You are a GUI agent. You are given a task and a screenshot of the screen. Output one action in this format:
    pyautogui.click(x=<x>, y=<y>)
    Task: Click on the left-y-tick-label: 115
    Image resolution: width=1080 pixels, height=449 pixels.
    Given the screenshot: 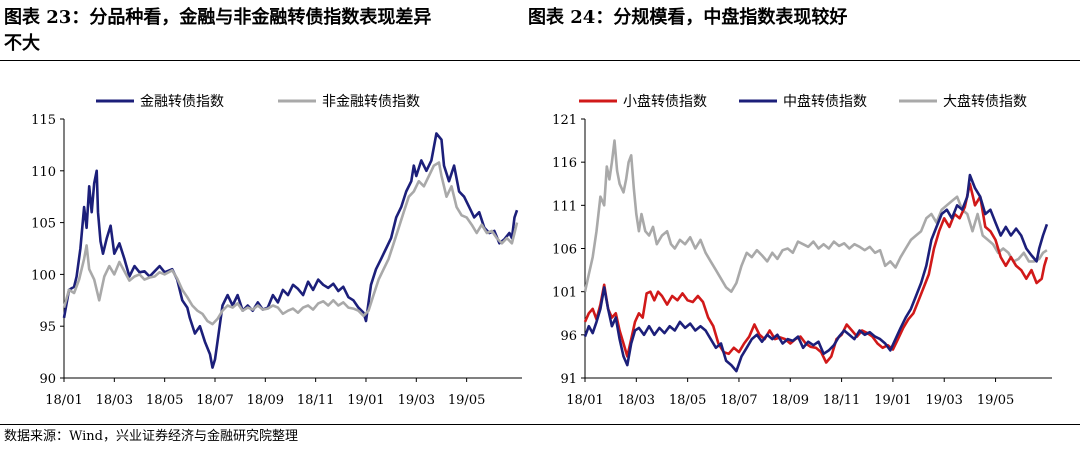 What is the action you would take?
    pyautogui.click(x=43, y=120)
    